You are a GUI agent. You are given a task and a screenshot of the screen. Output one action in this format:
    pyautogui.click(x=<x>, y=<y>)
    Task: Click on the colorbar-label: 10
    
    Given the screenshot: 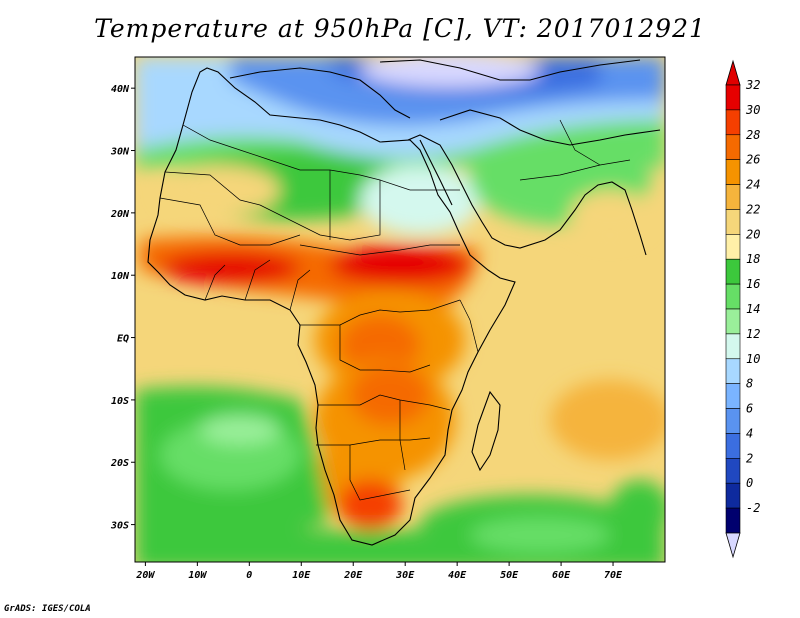 What is the action you would take?
    pyautogui.click(x=753, y=359)
    